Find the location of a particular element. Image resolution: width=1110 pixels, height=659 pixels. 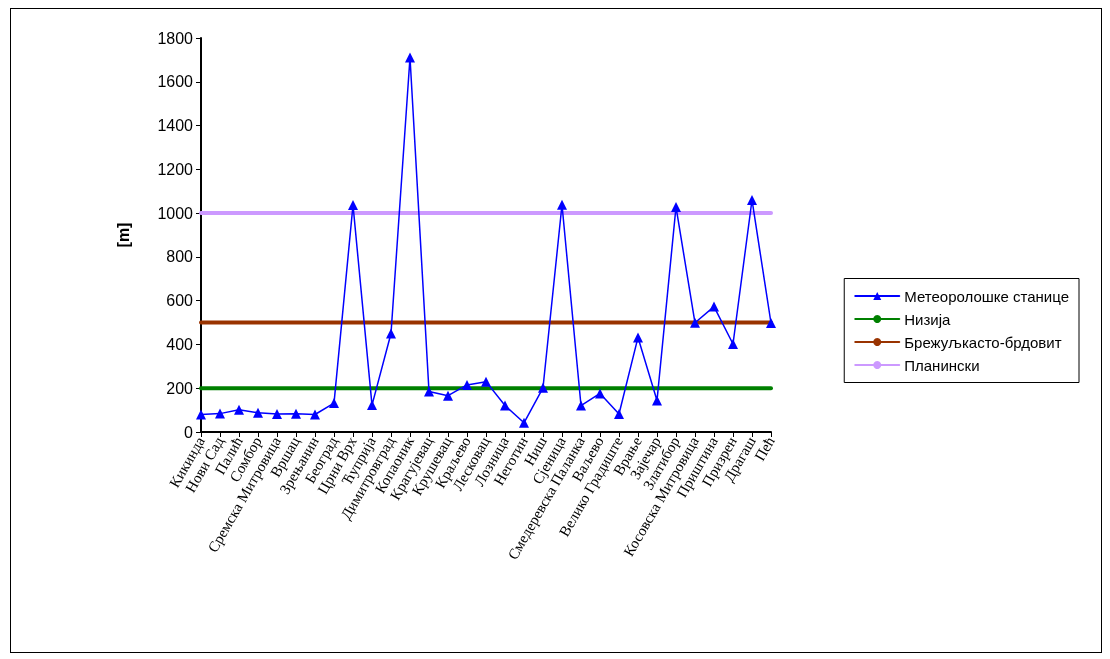

y-tick-label: 1400 is located at coordinates (175, 126).